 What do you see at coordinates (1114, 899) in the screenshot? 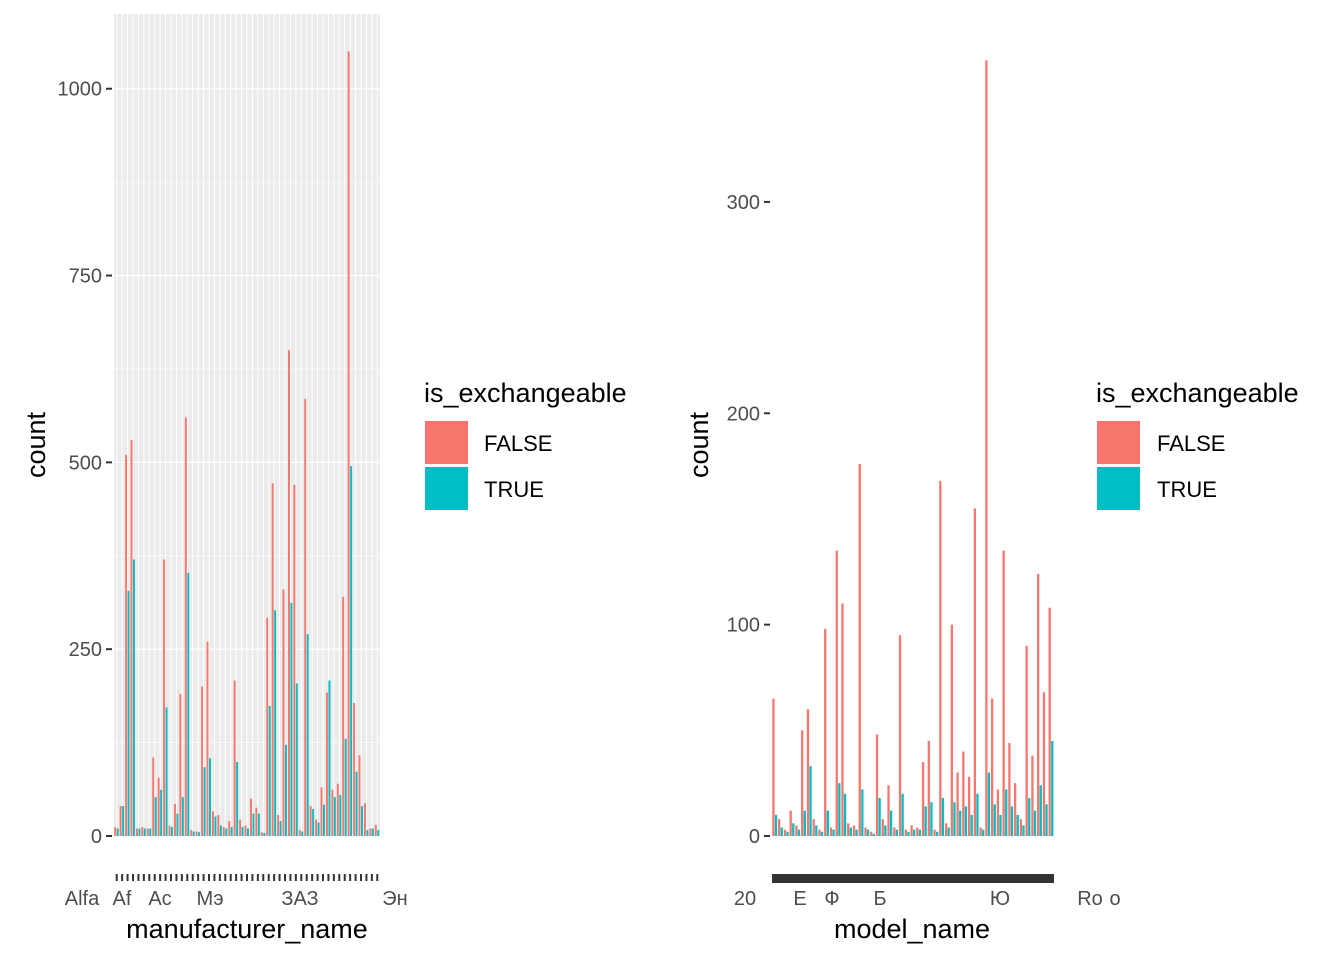
I see `x-tick-label: о` at bounding box center [1114, 899].